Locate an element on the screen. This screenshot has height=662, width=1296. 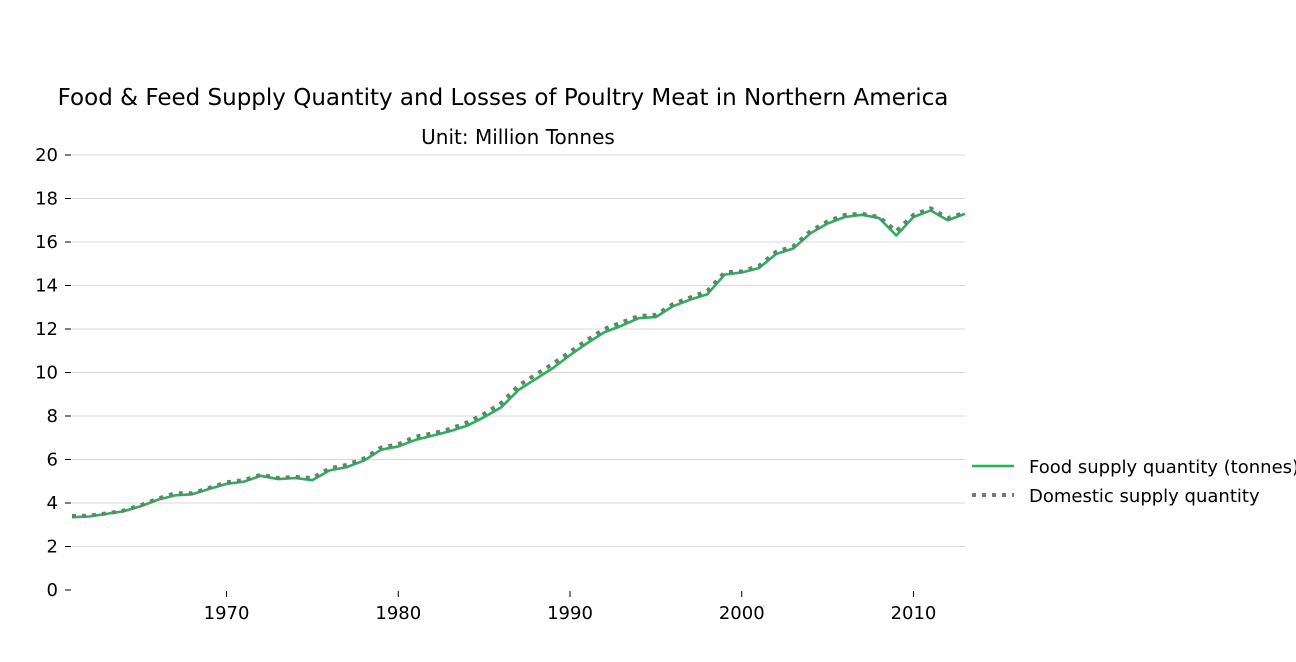
y-tick-label: 10 is located at coordinates (46, 373).